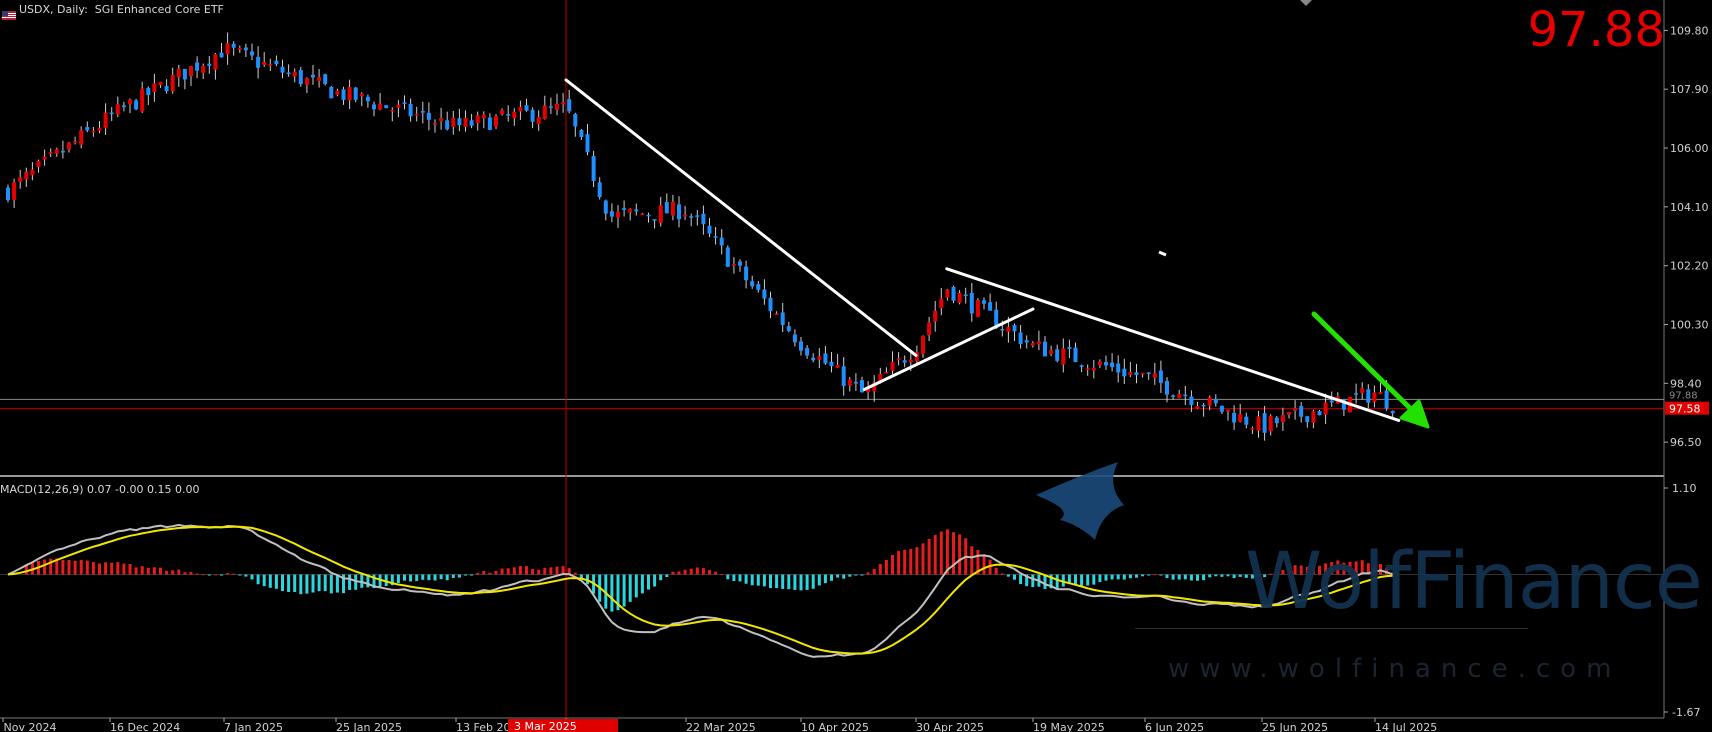  I want to click on forecast-arrow-shaft, so click(1366, 365).